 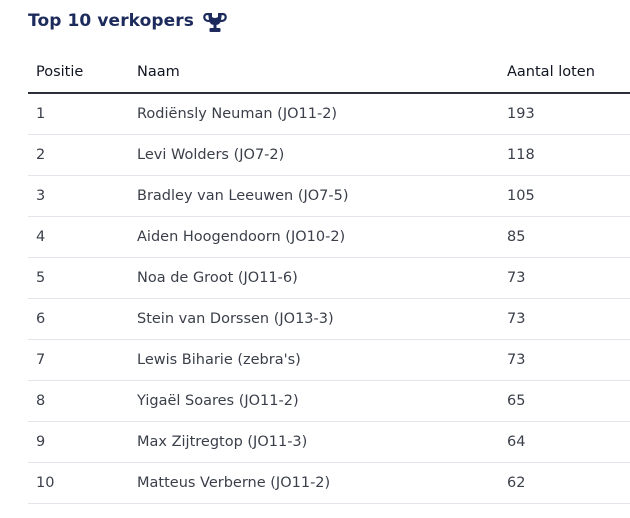 What do you see at coordinates (82, 278) in the screenshot?
I see `cell-positie: 5` at bounding box center [82, 278].